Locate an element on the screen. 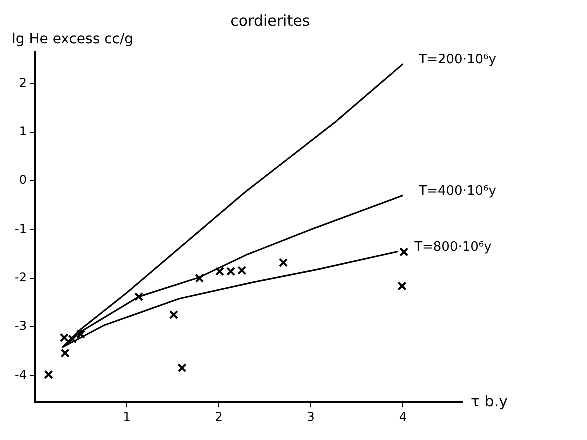  y-tick-label: 0 is located at coordinates (23, 180).